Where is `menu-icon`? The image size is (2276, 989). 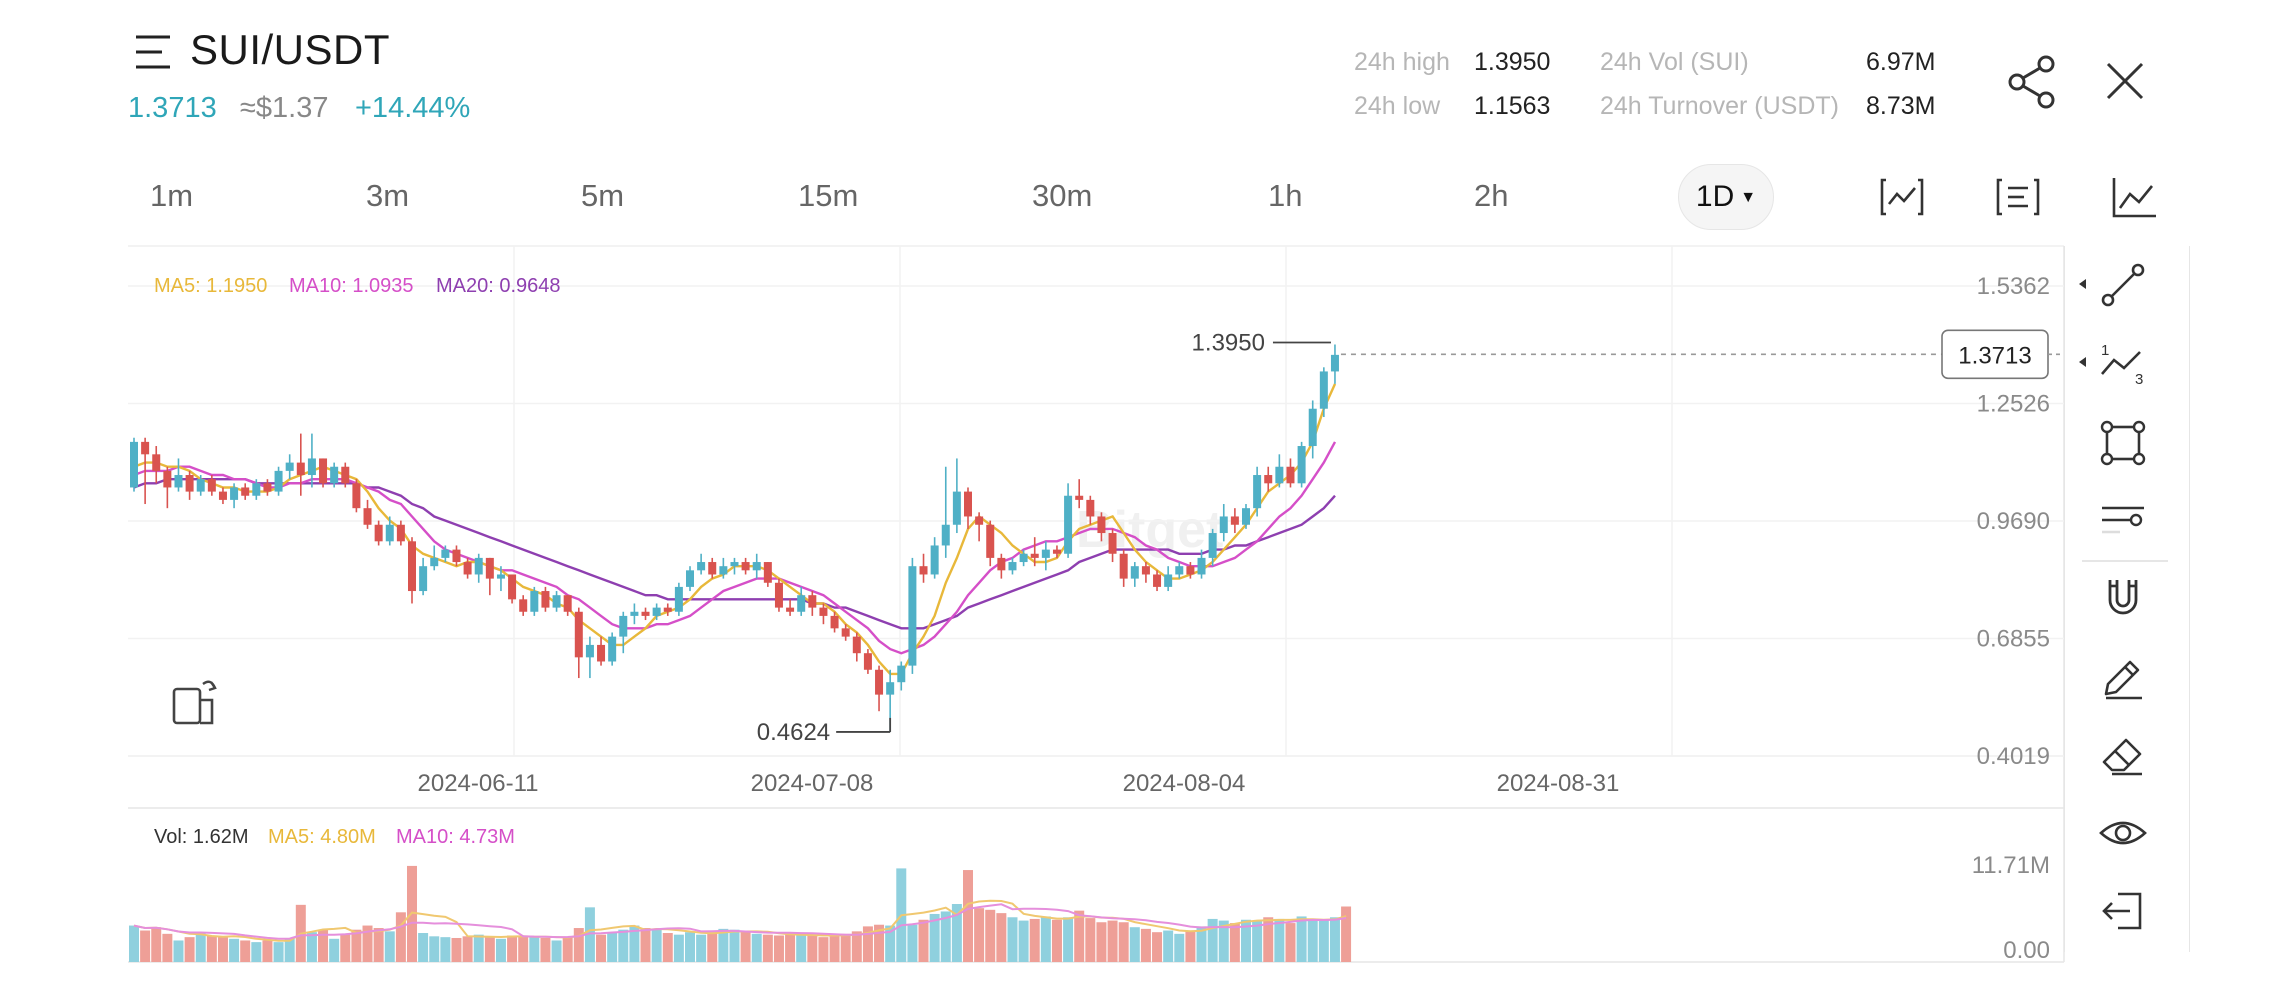
menu-icon is located at coordinates (153, 52).